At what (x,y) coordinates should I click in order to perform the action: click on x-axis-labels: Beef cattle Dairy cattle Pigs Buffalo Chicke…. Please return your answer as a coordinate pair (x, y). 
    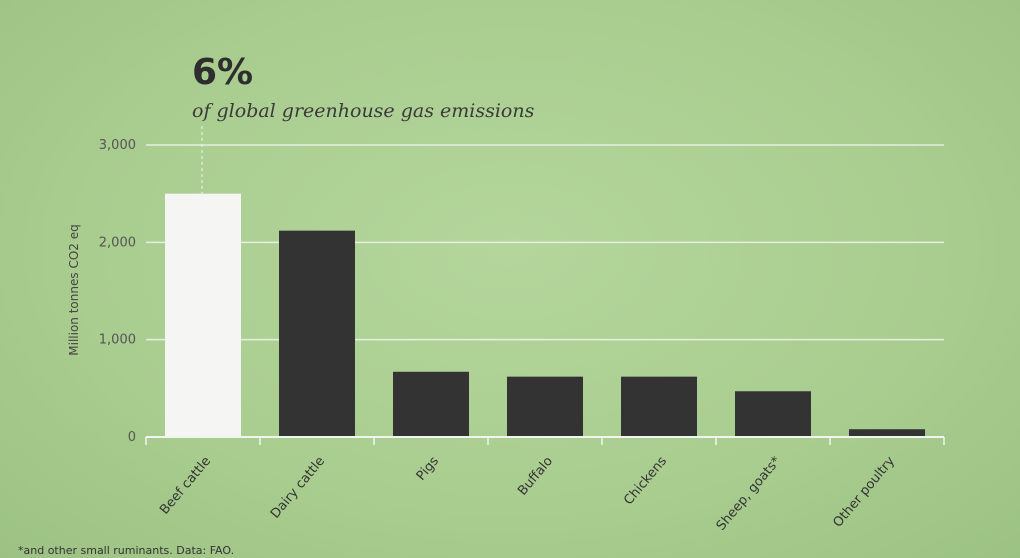
    Looking at the image, I should click on (527, 494).